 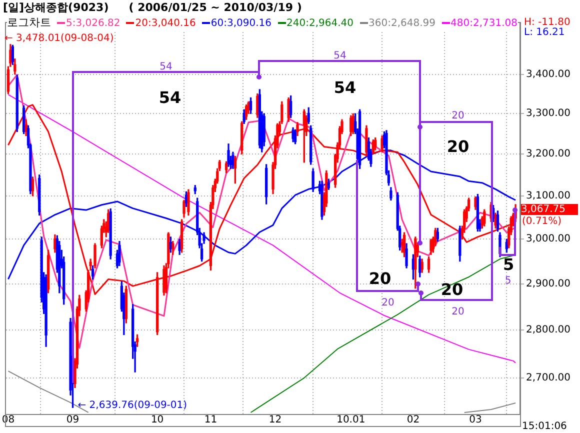 I want to click on chart-title: [일]상해종합(9023), so click(x=56, y=7).